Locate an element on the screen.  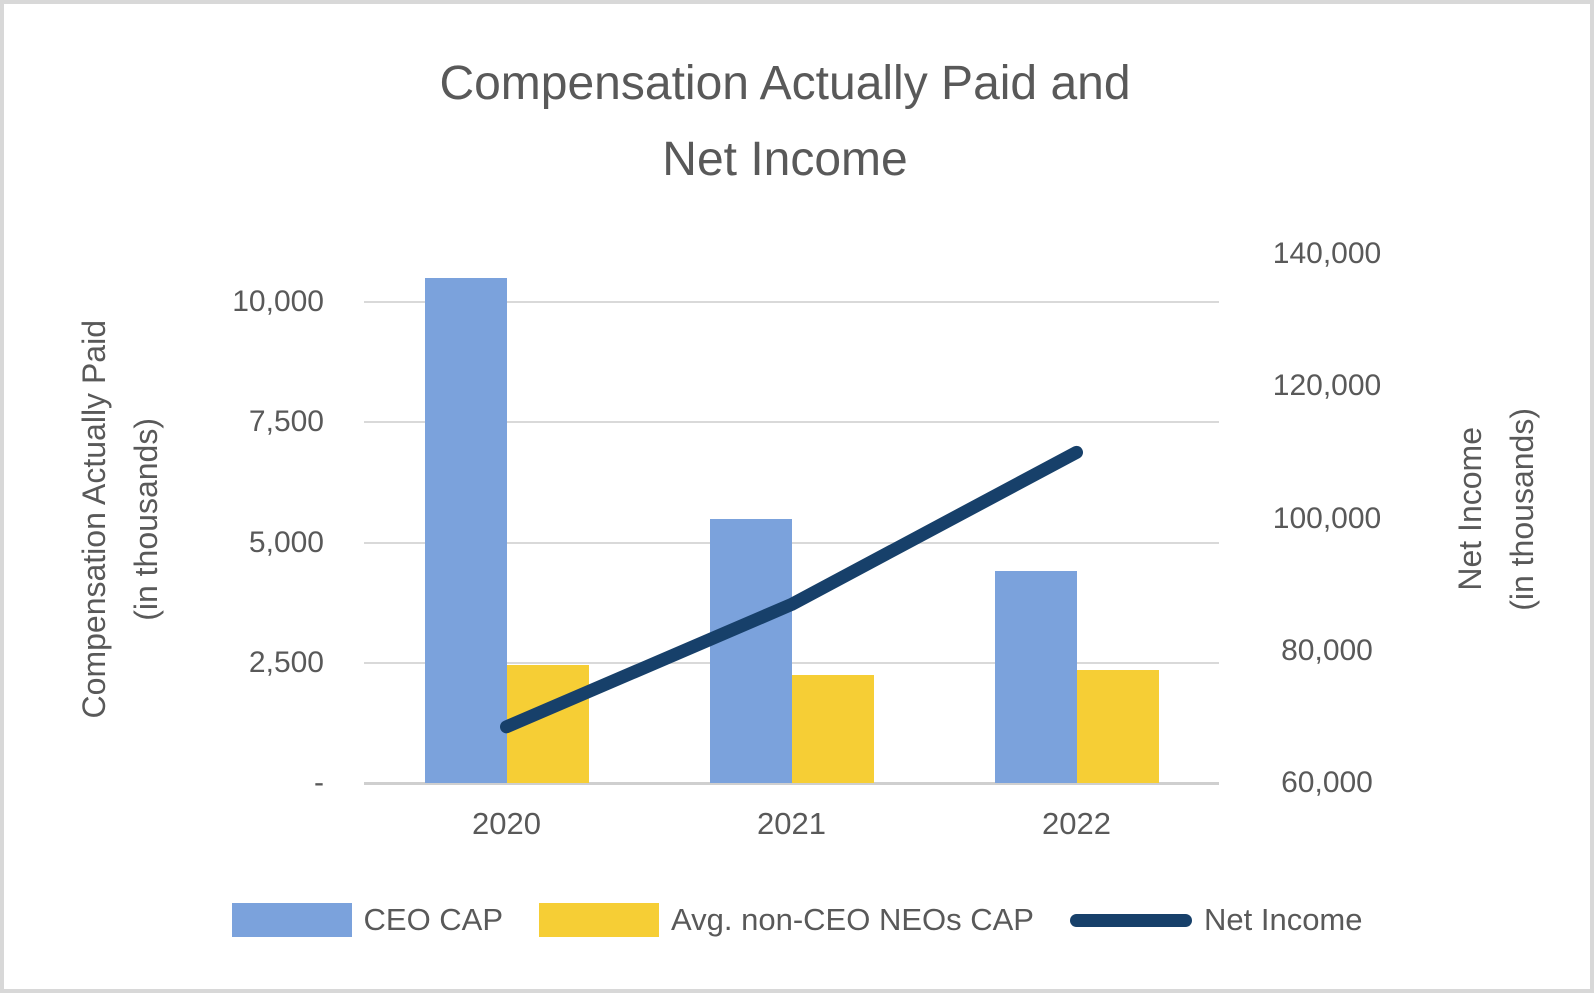
right-axis-tick-label: 80,000 is located at coordinates (1327, 650).